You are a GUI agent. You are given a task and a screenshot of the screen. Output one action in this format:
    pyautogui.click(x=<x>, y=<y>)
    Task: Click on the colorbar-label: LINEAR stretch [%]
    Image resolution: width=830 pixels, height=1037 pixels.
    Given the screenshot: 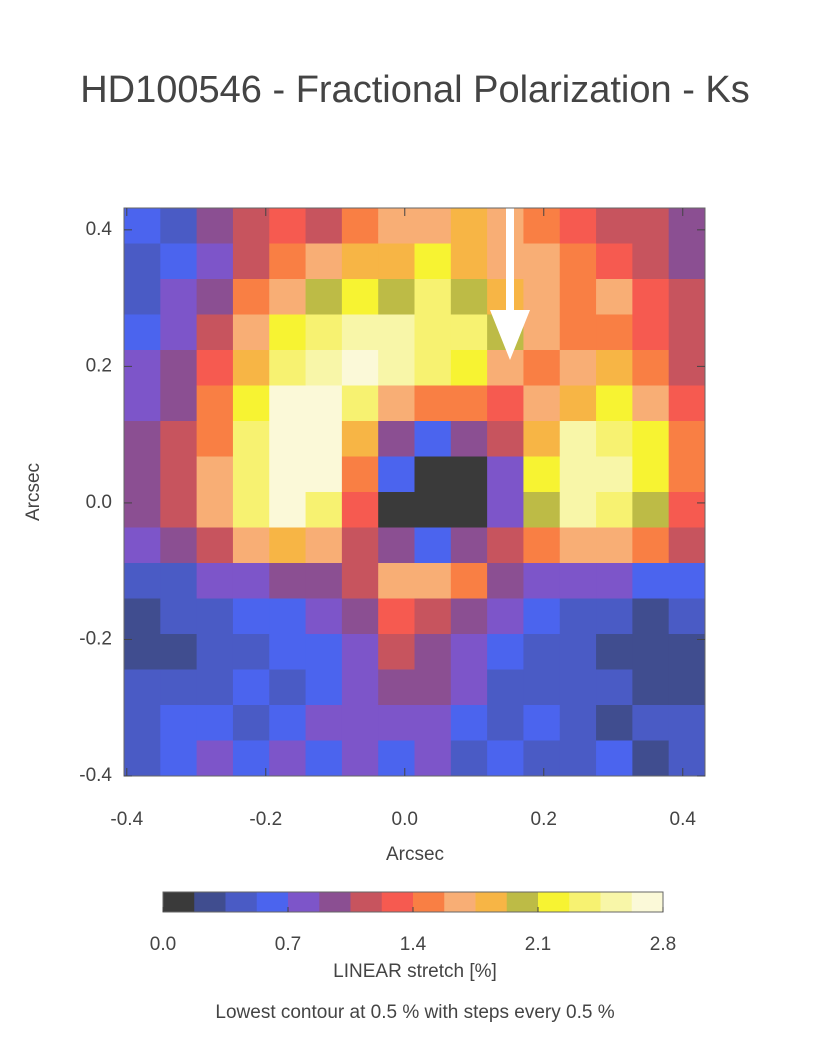 What is the action you would take?
    pyautogui.click(x=415, y=971)
    